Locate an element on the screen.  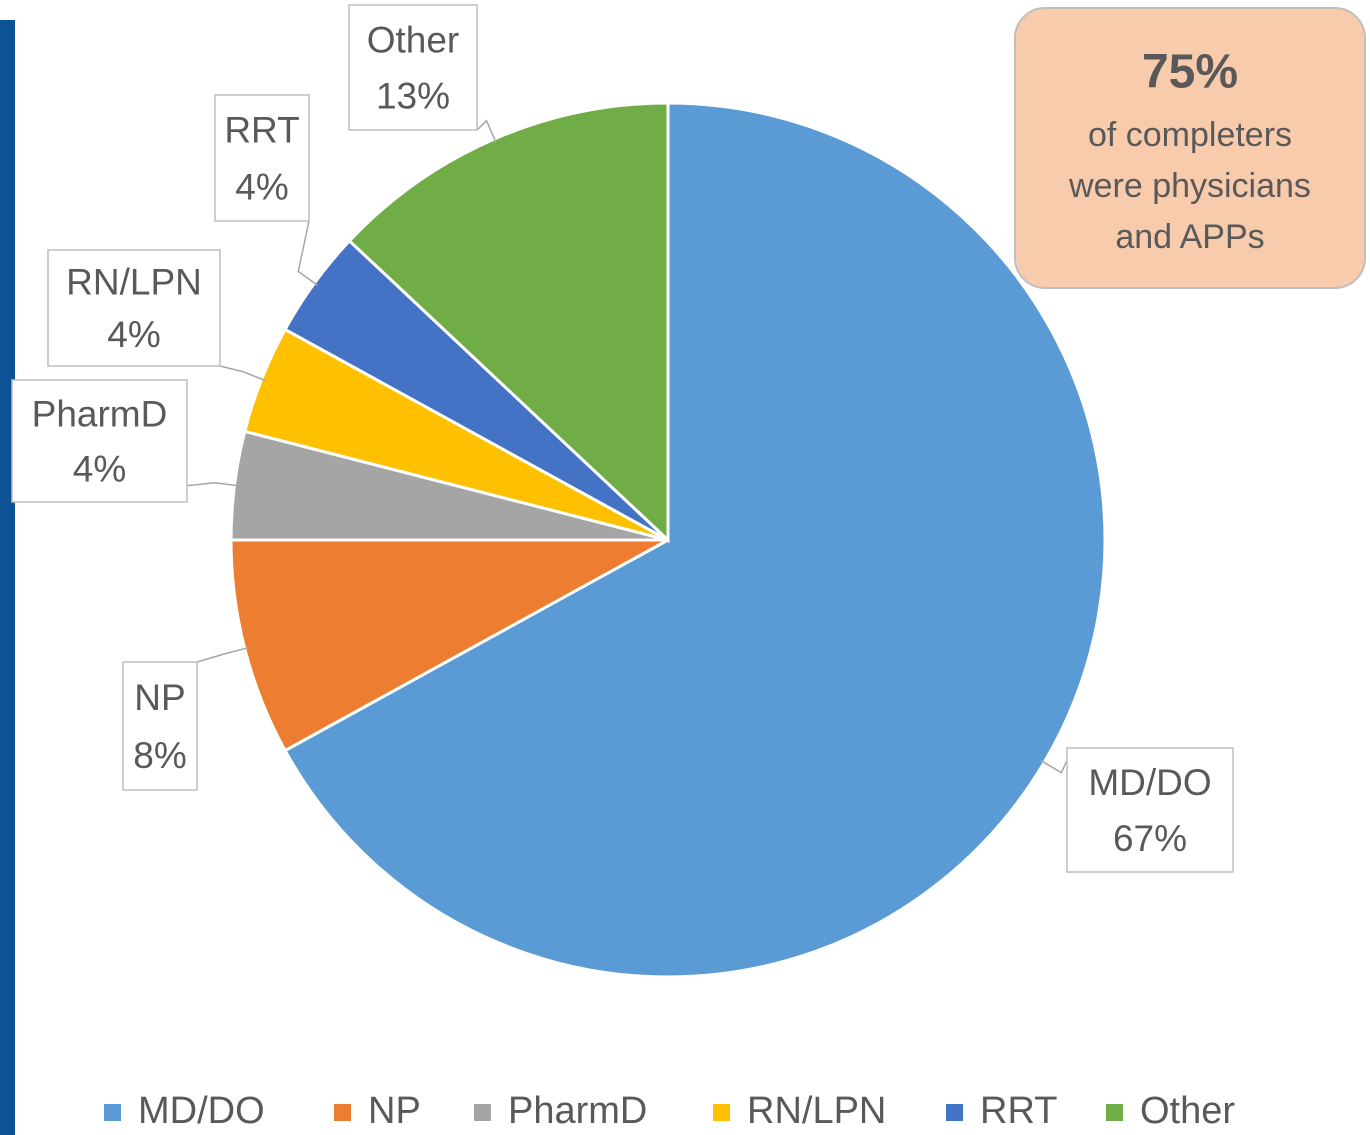
data-label-name: PharmD is located at coordinates (100, 413).